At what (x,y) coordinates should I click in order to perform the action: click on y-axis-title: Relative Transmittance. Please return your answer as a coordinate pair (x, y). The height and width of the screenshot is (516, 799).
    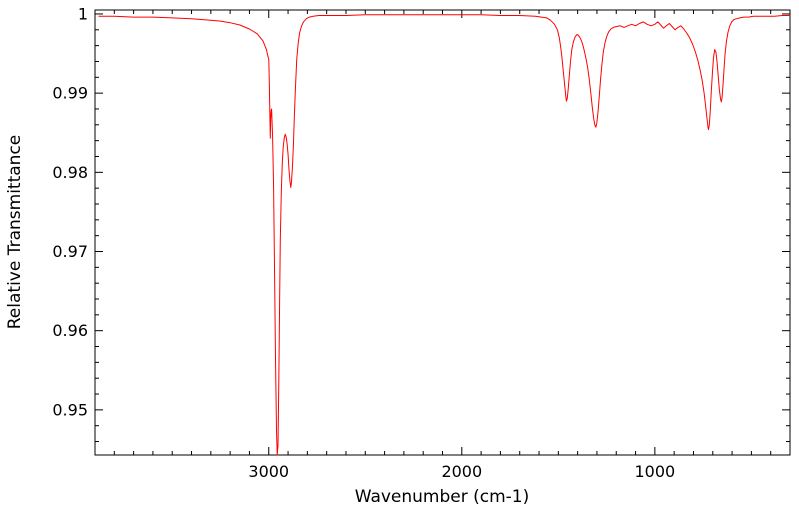
    Looking at the image, I should click on (15, 232).